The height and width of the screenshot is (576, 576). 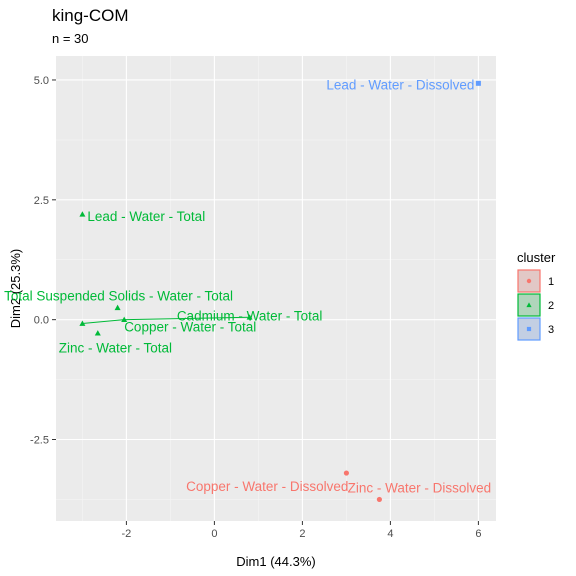 What do you see at coordinates (551, 306) in the screenshot?
I see `legend-label: 2` at bounding box center [551, 306].